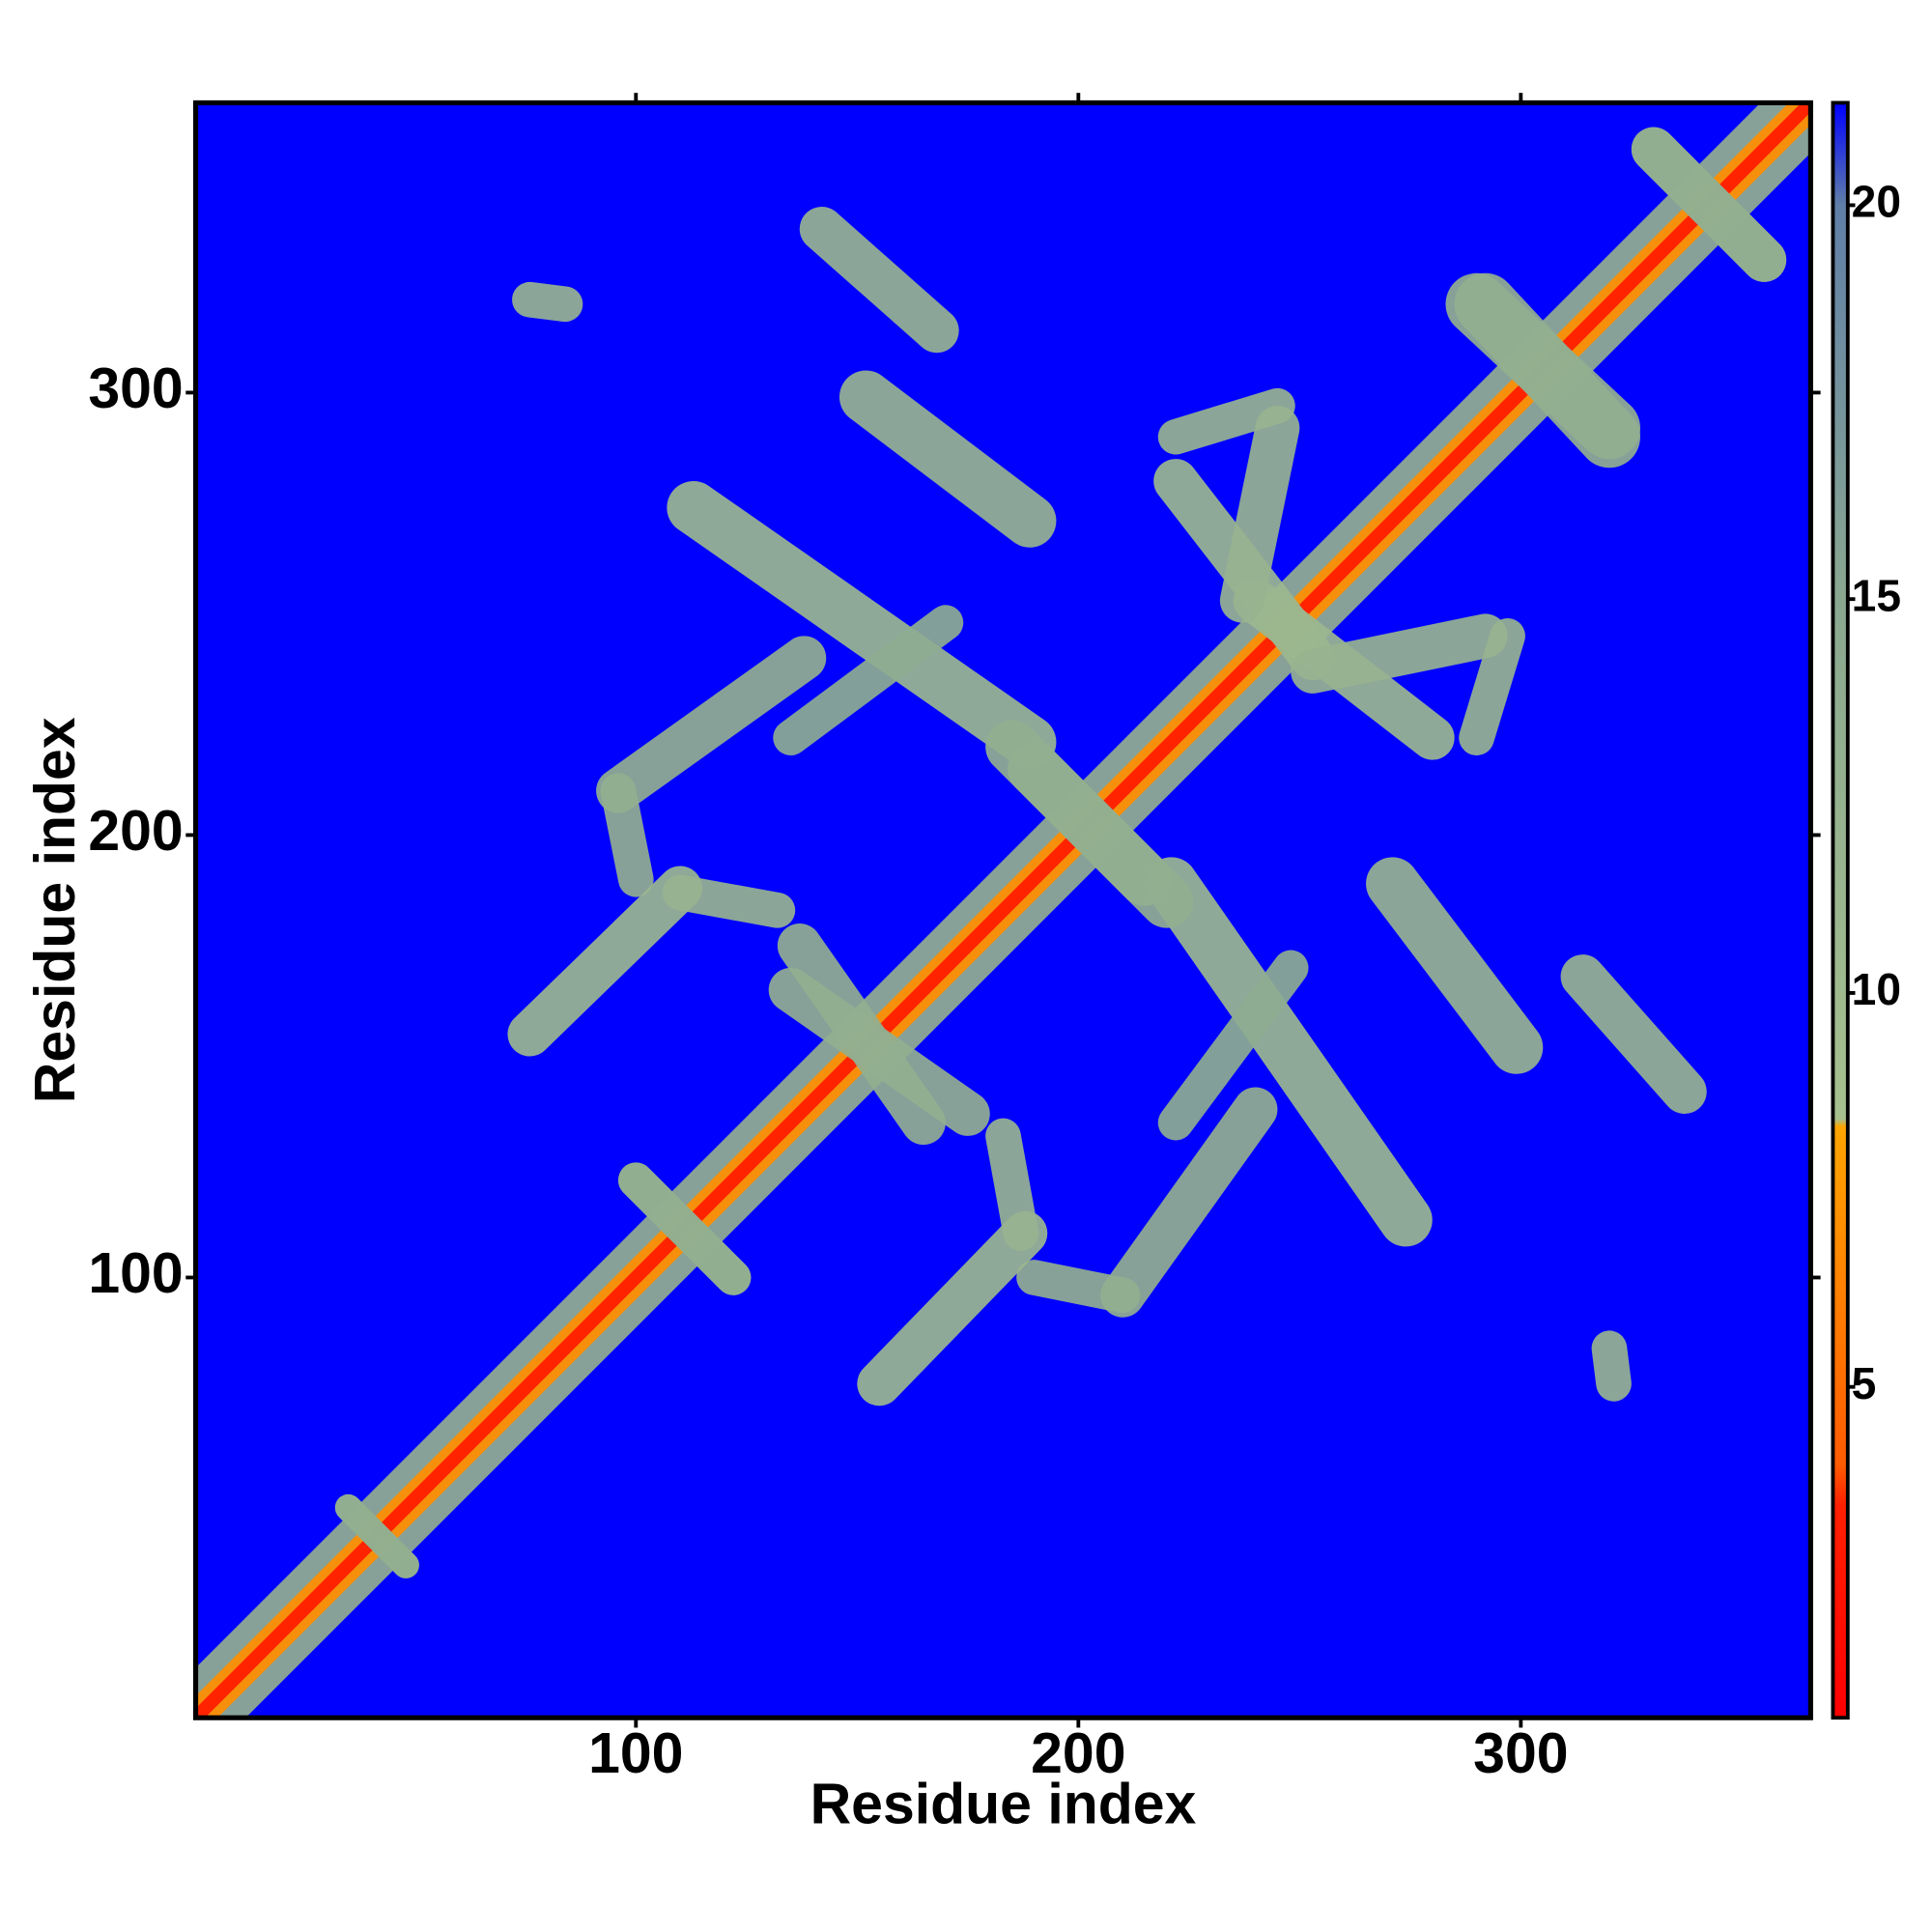  What do you see at coordinates (1876, 595) in the screenshot?
I see `colorbar-tick-label: 15` at bounding box center [1876, 595].